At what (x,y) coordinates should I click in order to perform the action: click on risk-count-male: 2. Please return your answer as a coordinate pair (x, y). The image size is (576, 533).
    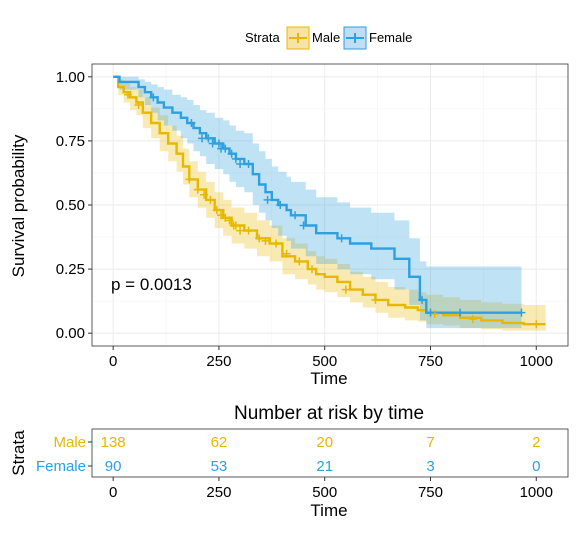
    Looking at the image, I should click on (536, 442).